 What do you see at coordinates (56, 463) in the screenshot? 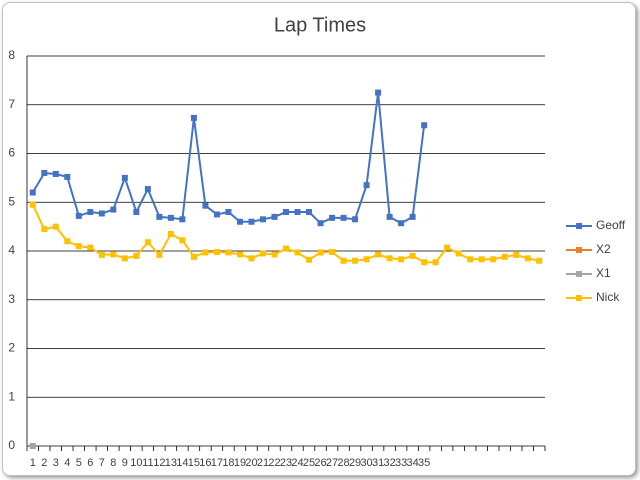
I see `x-tick-label: 3` at bounding box center [56, 463].